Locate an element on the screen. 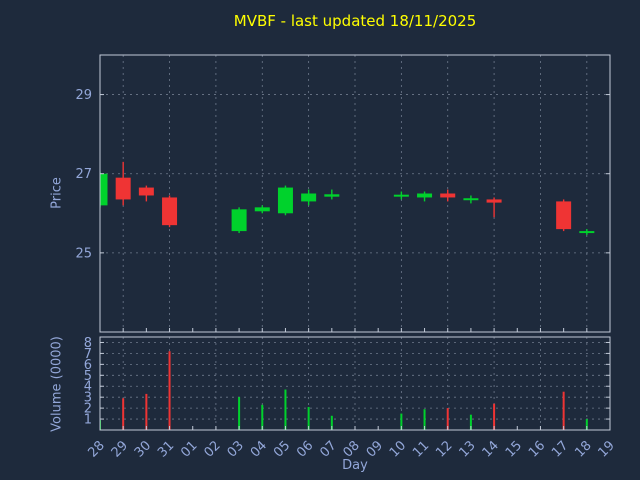 Image resolution: width=640 pixels, height=480 pixels. day-tick-label: 16 is located at coordinates (537, 449).